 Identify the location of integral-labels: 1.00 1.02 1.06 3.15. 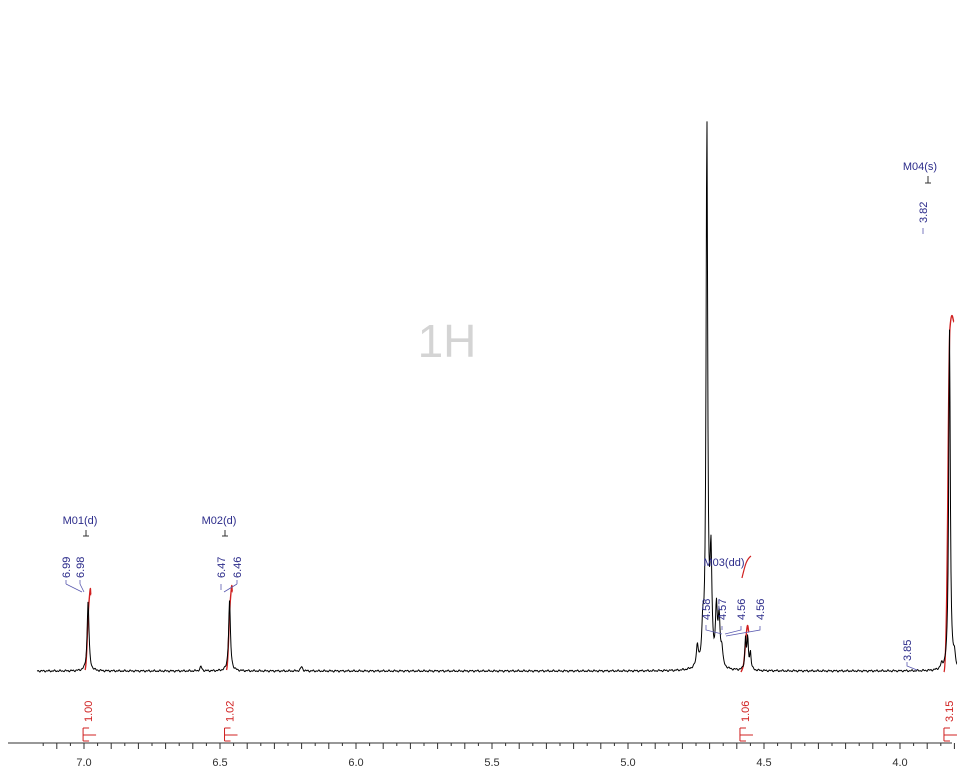
(519, 721).